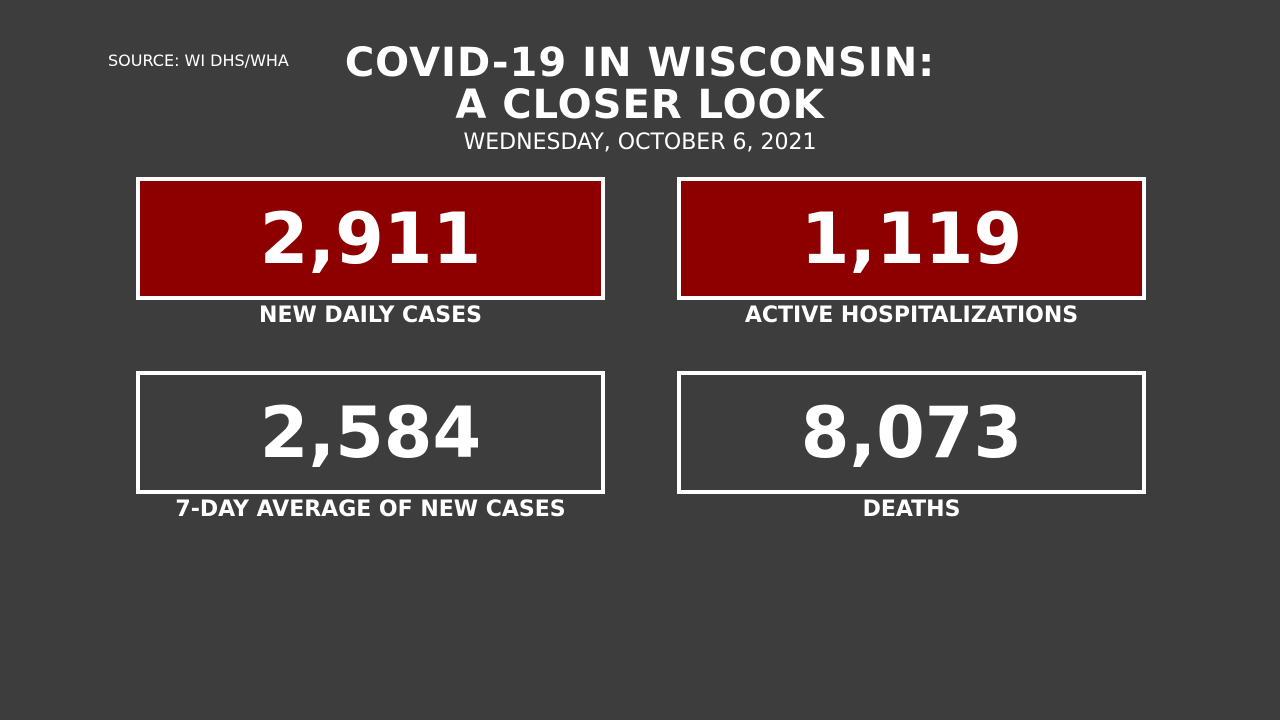 The width and height of the screenshot is (1280, 720). Describe the element at coordinates (370, 315) in the screenshot. I see `stat-label: NEW DAILY CASES` at that location.